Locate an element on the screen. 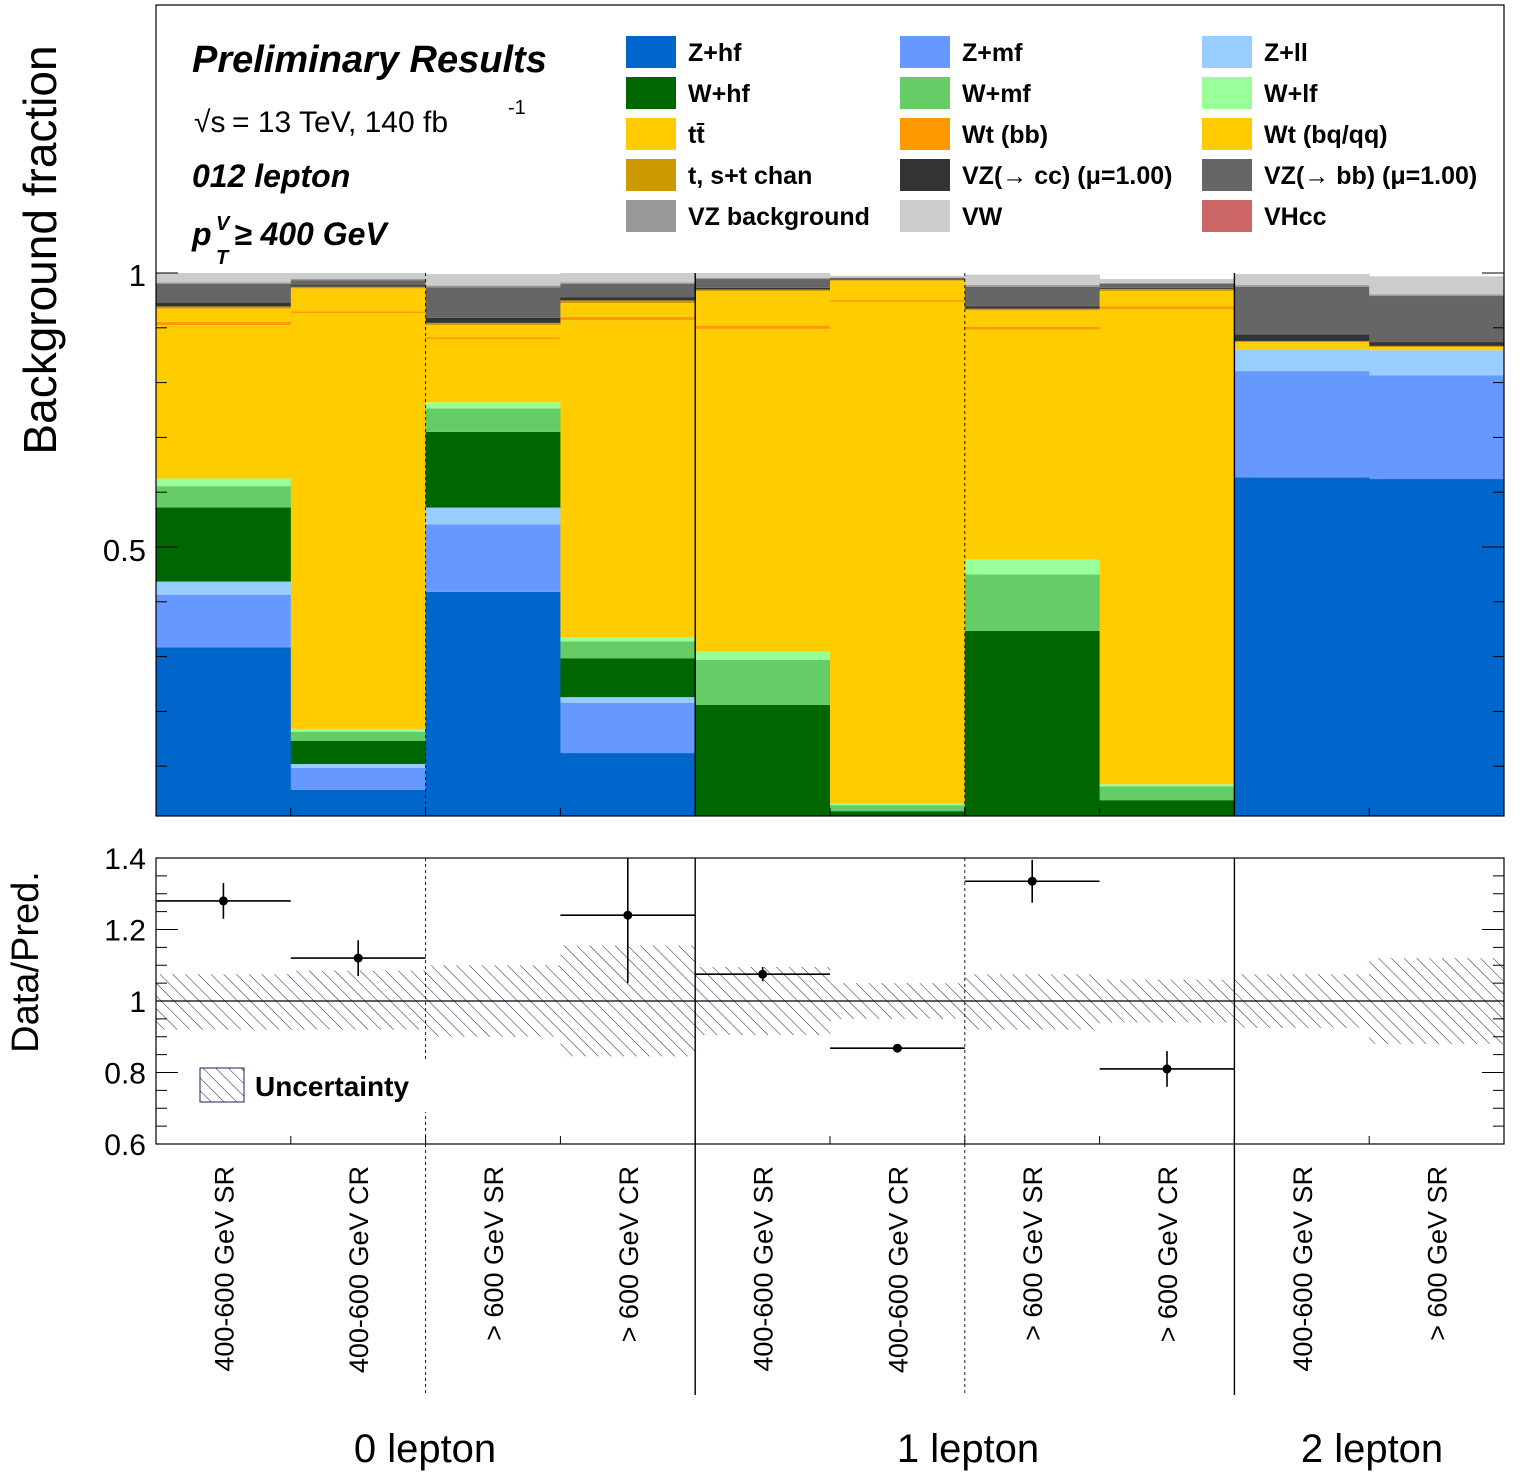  legend-swatch-wt-bb is located at coordinates (925, 134).